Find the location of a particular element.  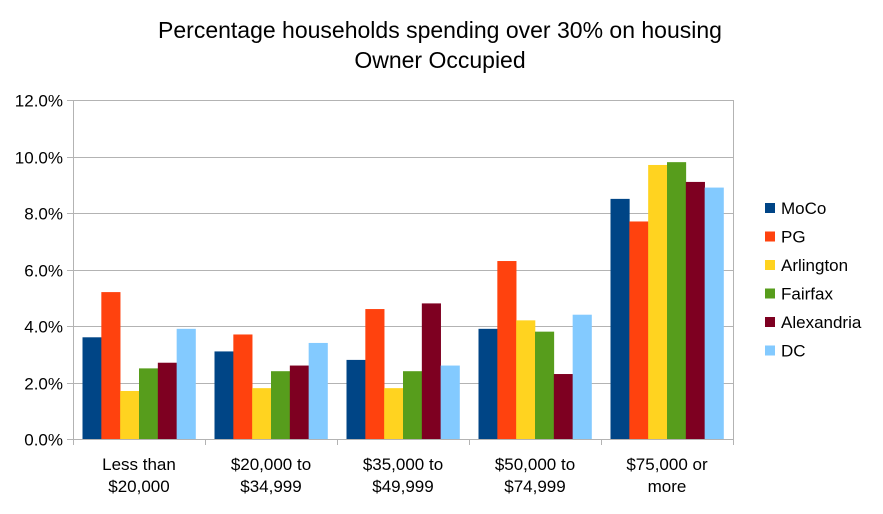

legend-label: PG is located at coordinates (793, 237).